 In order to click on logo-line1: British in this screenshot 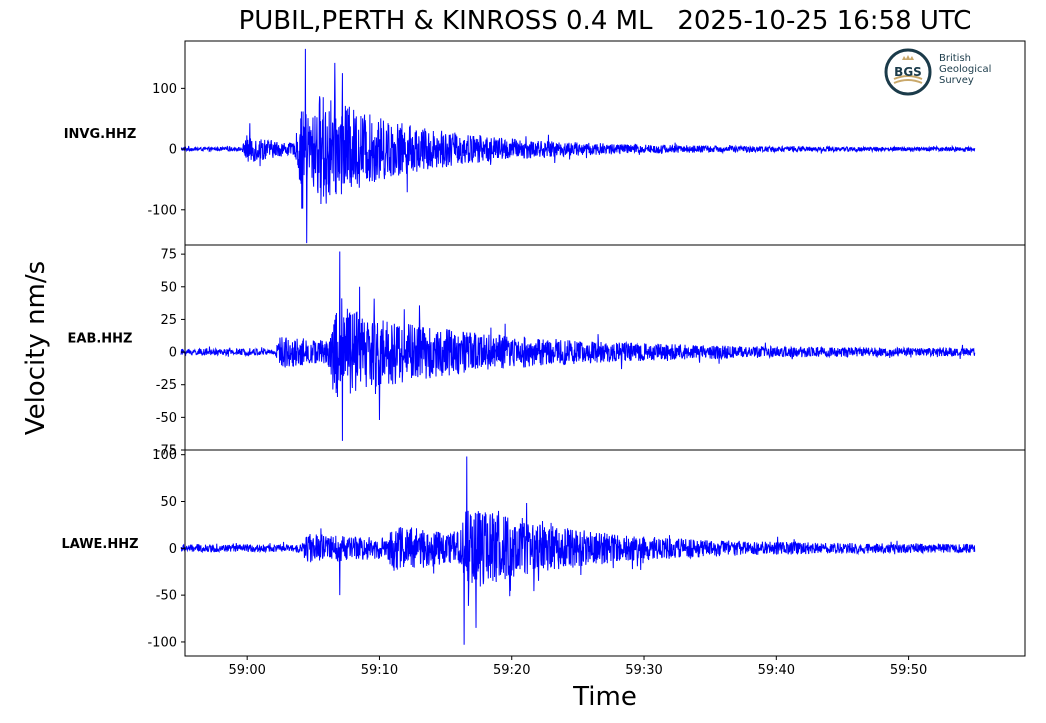, I will do `click(955, 58)`.